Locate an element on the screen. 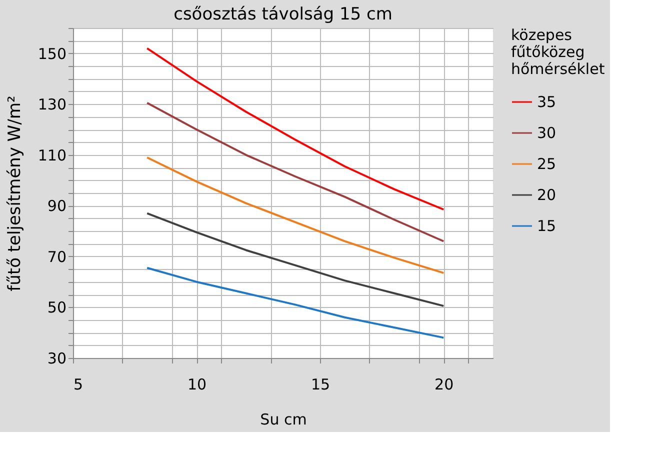  x-tick-label: 10 is located at coordinates (197, 385).